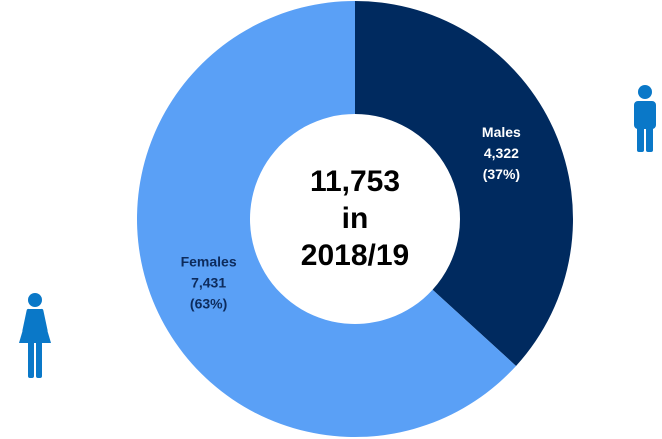  What do you see at coordinates (35, 335) in the screenshot?
I see `female-icon` at bounding box center [35, 335].